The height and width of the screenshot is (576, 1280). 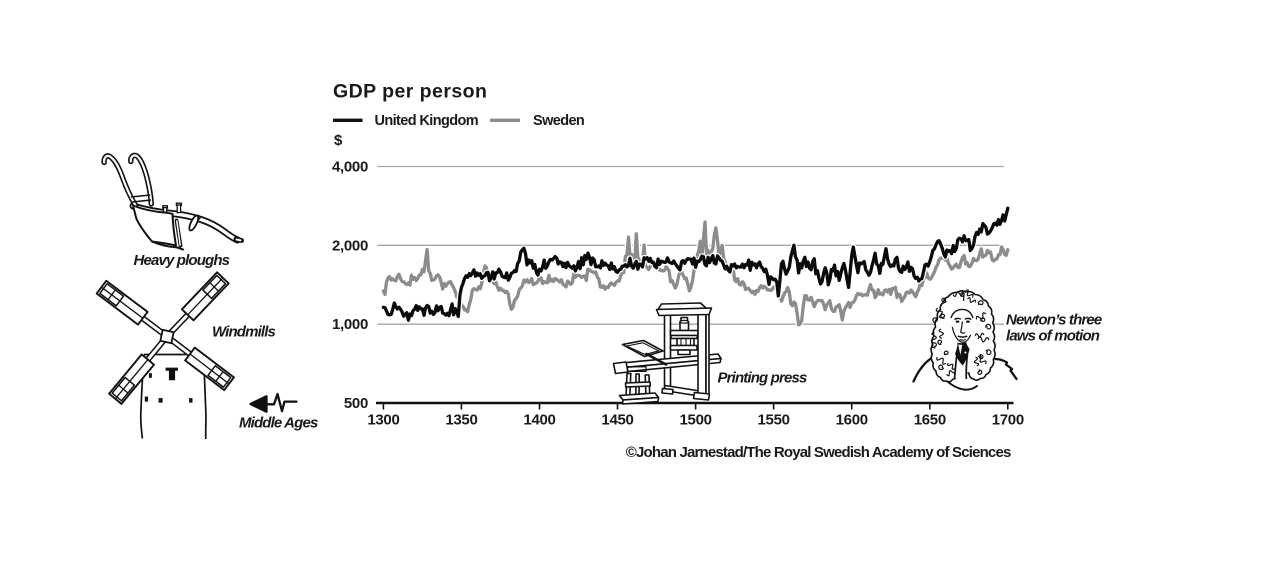 What do you see at coordinates (182, 260) in the screenshot?
I see `svg-text: Heavy ploughs` at bounding box center [182, 260].